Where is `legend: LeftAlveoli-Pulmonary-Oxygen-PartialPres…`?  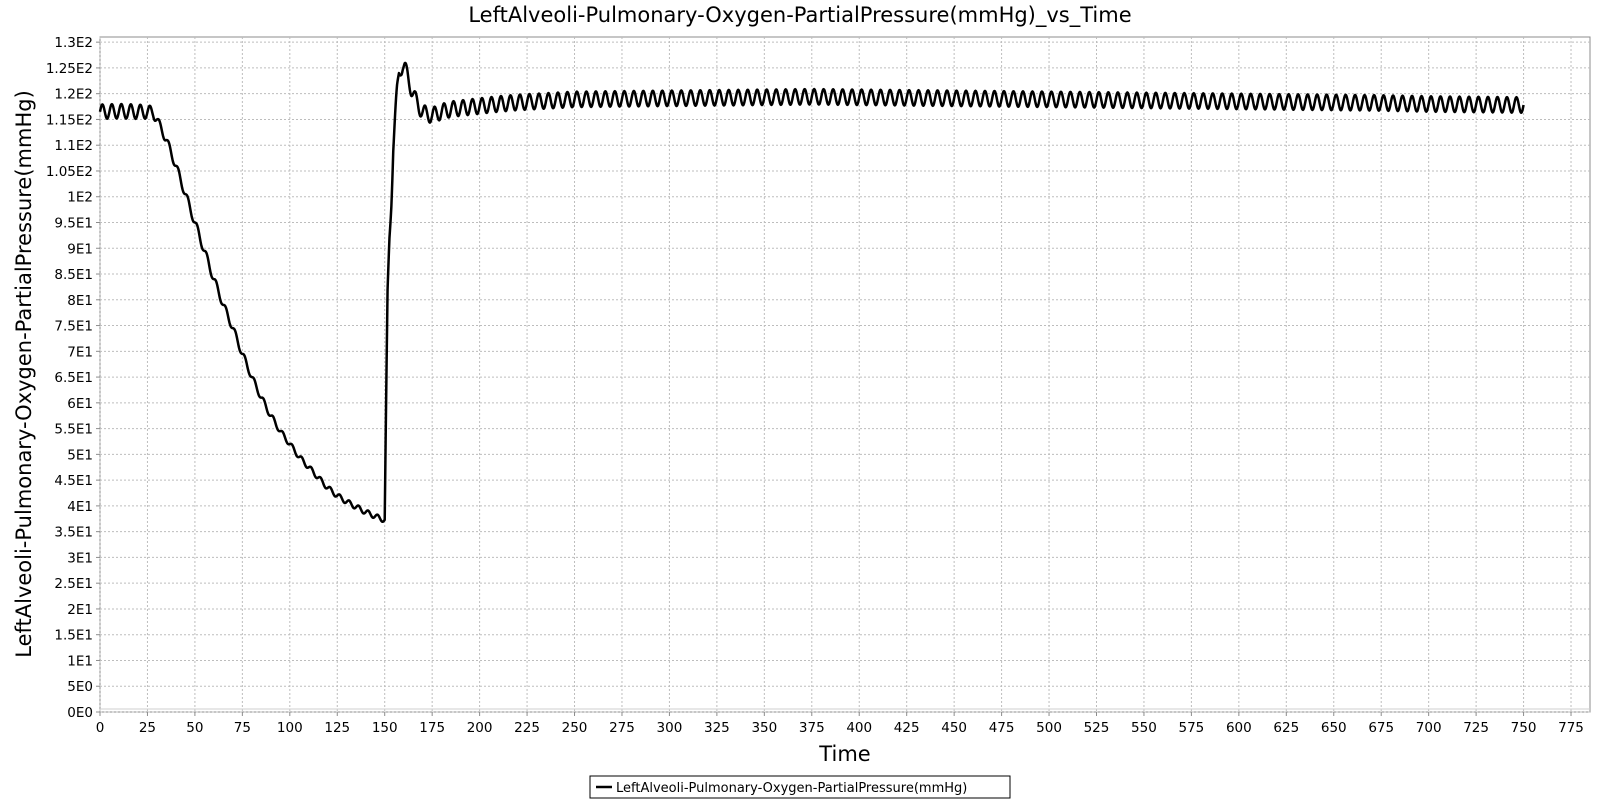 legend: LeftAlveoli-Pulmonary-Oxygen-PartialPres… is located at coordinates (800, 787).